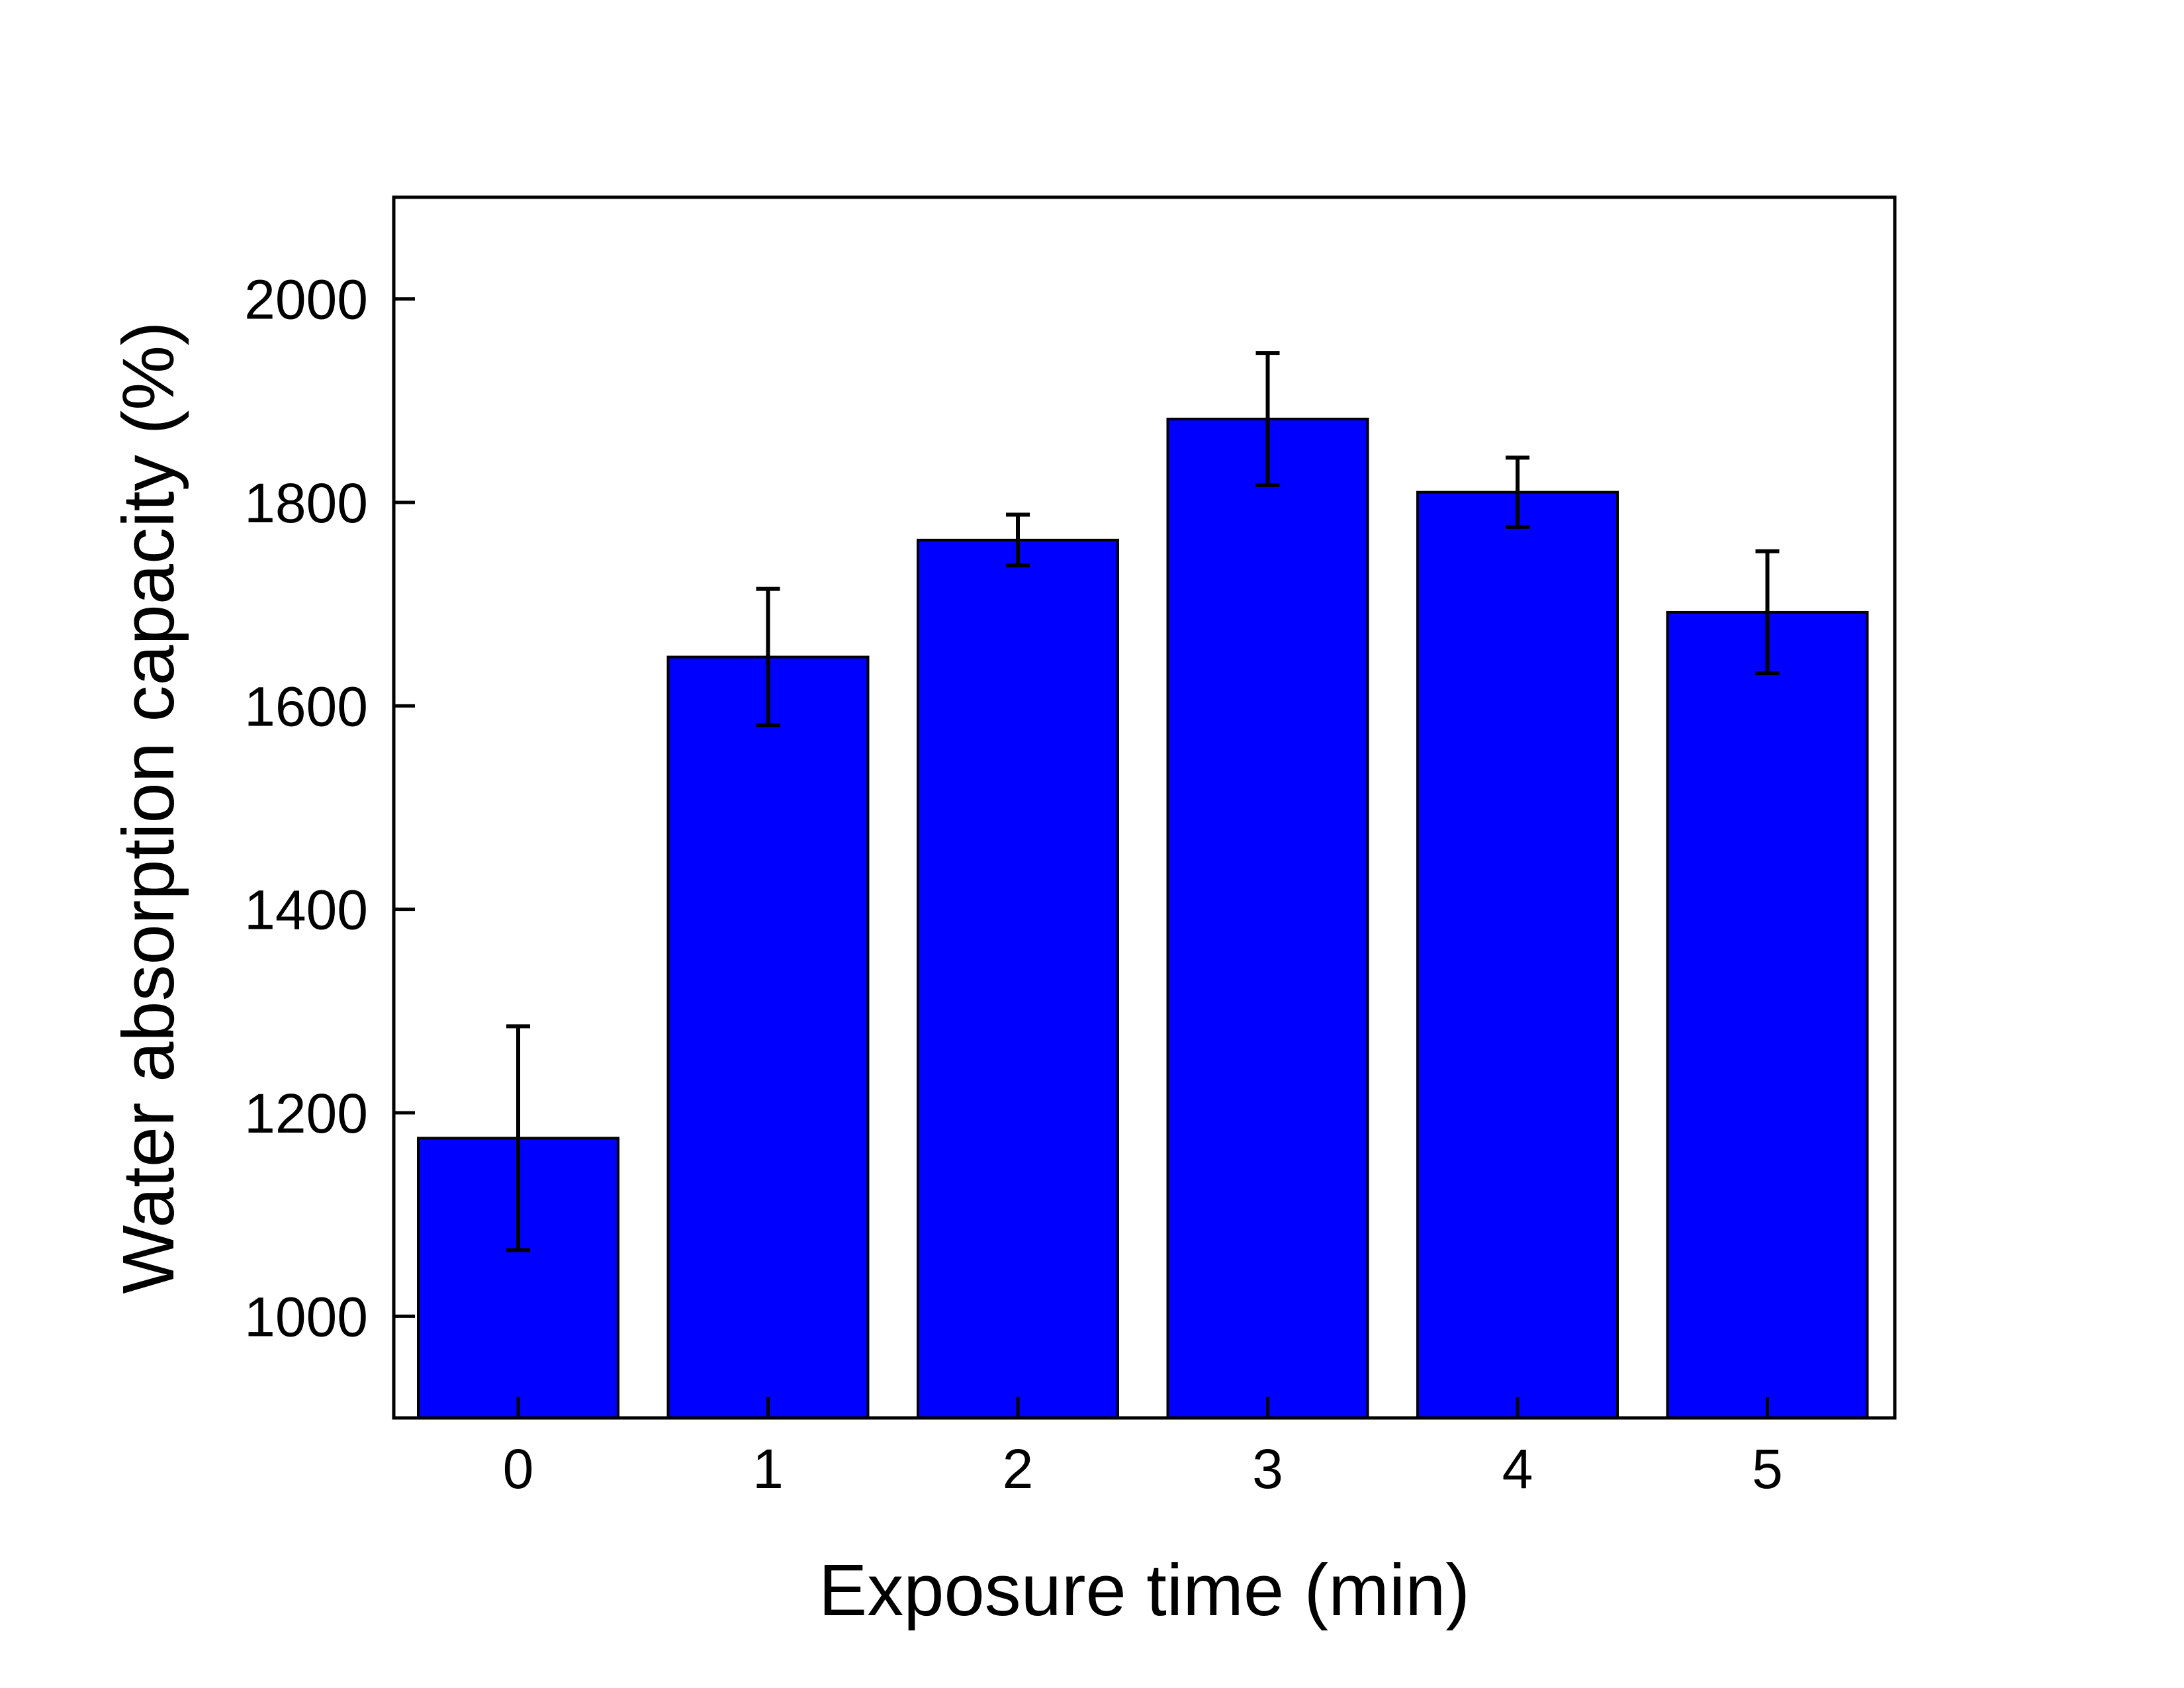 Image resolution: width=2184 pixels, height=1688 pixels. Describe the element at coordinates (1517, 1469) in the screenshot. I see `x-tick-label-4: 4` at that location.